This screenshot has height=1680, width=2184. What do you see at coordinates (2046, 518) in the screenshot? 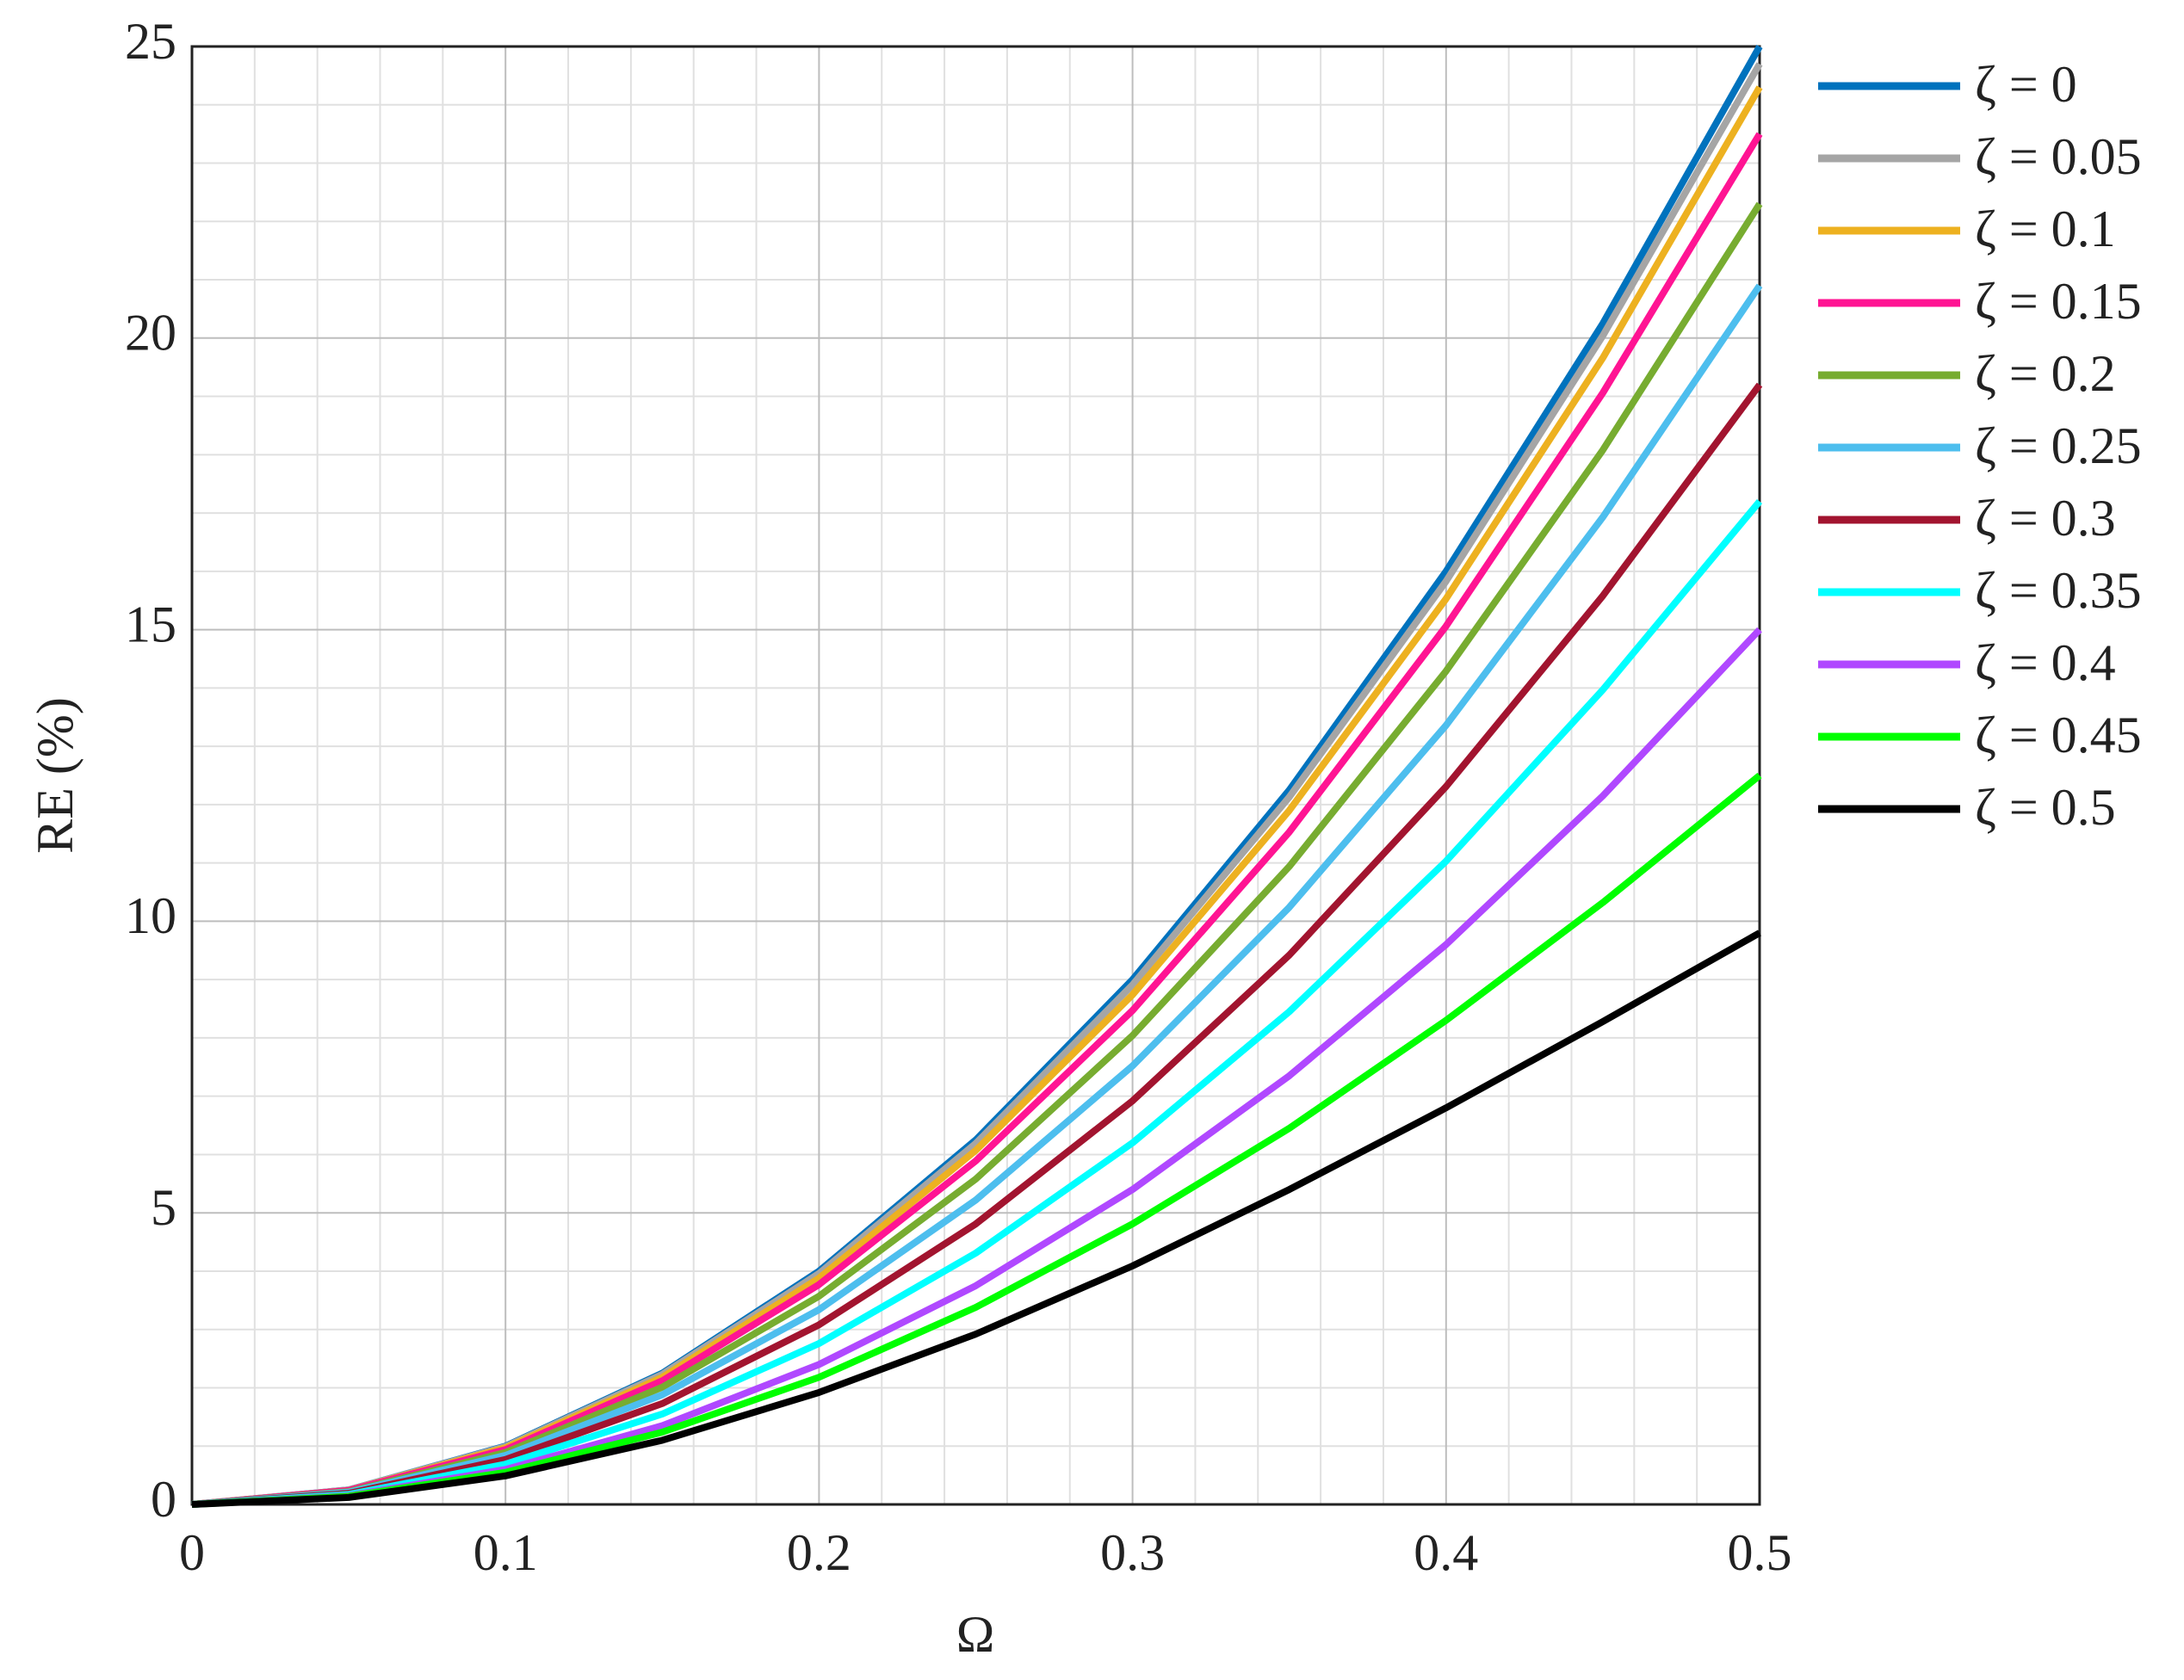
I see `legend-label: ζ = 0.3` at bounding box center [2046, 518].